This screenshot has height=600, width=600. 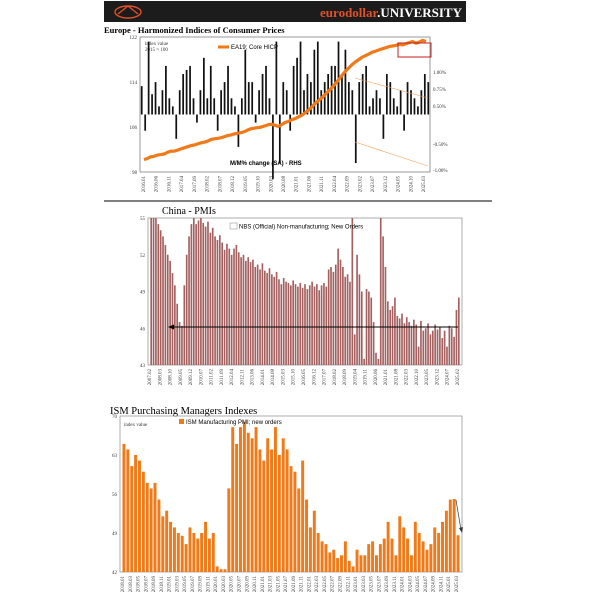 What do you see at coordinates (356, 584) in the screenshot?
I see `chart3-x-tick-label: 2023.01` at bounding box center [356, 584].